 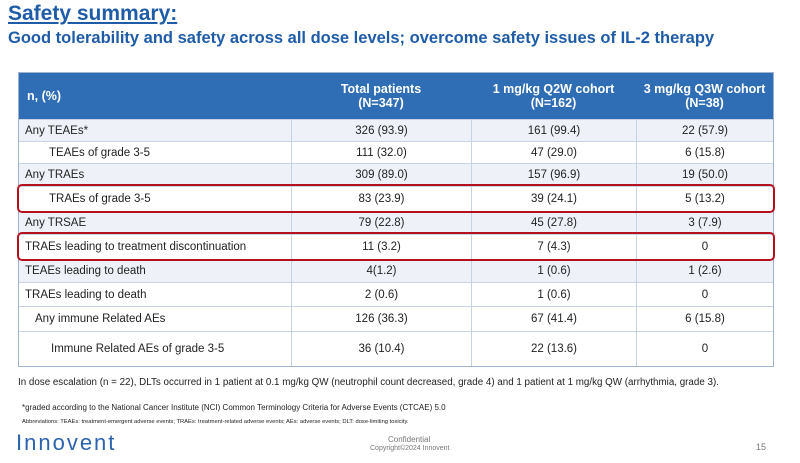 I want to click on table-cell: 19 (50.0), so click(x=704, y=175).